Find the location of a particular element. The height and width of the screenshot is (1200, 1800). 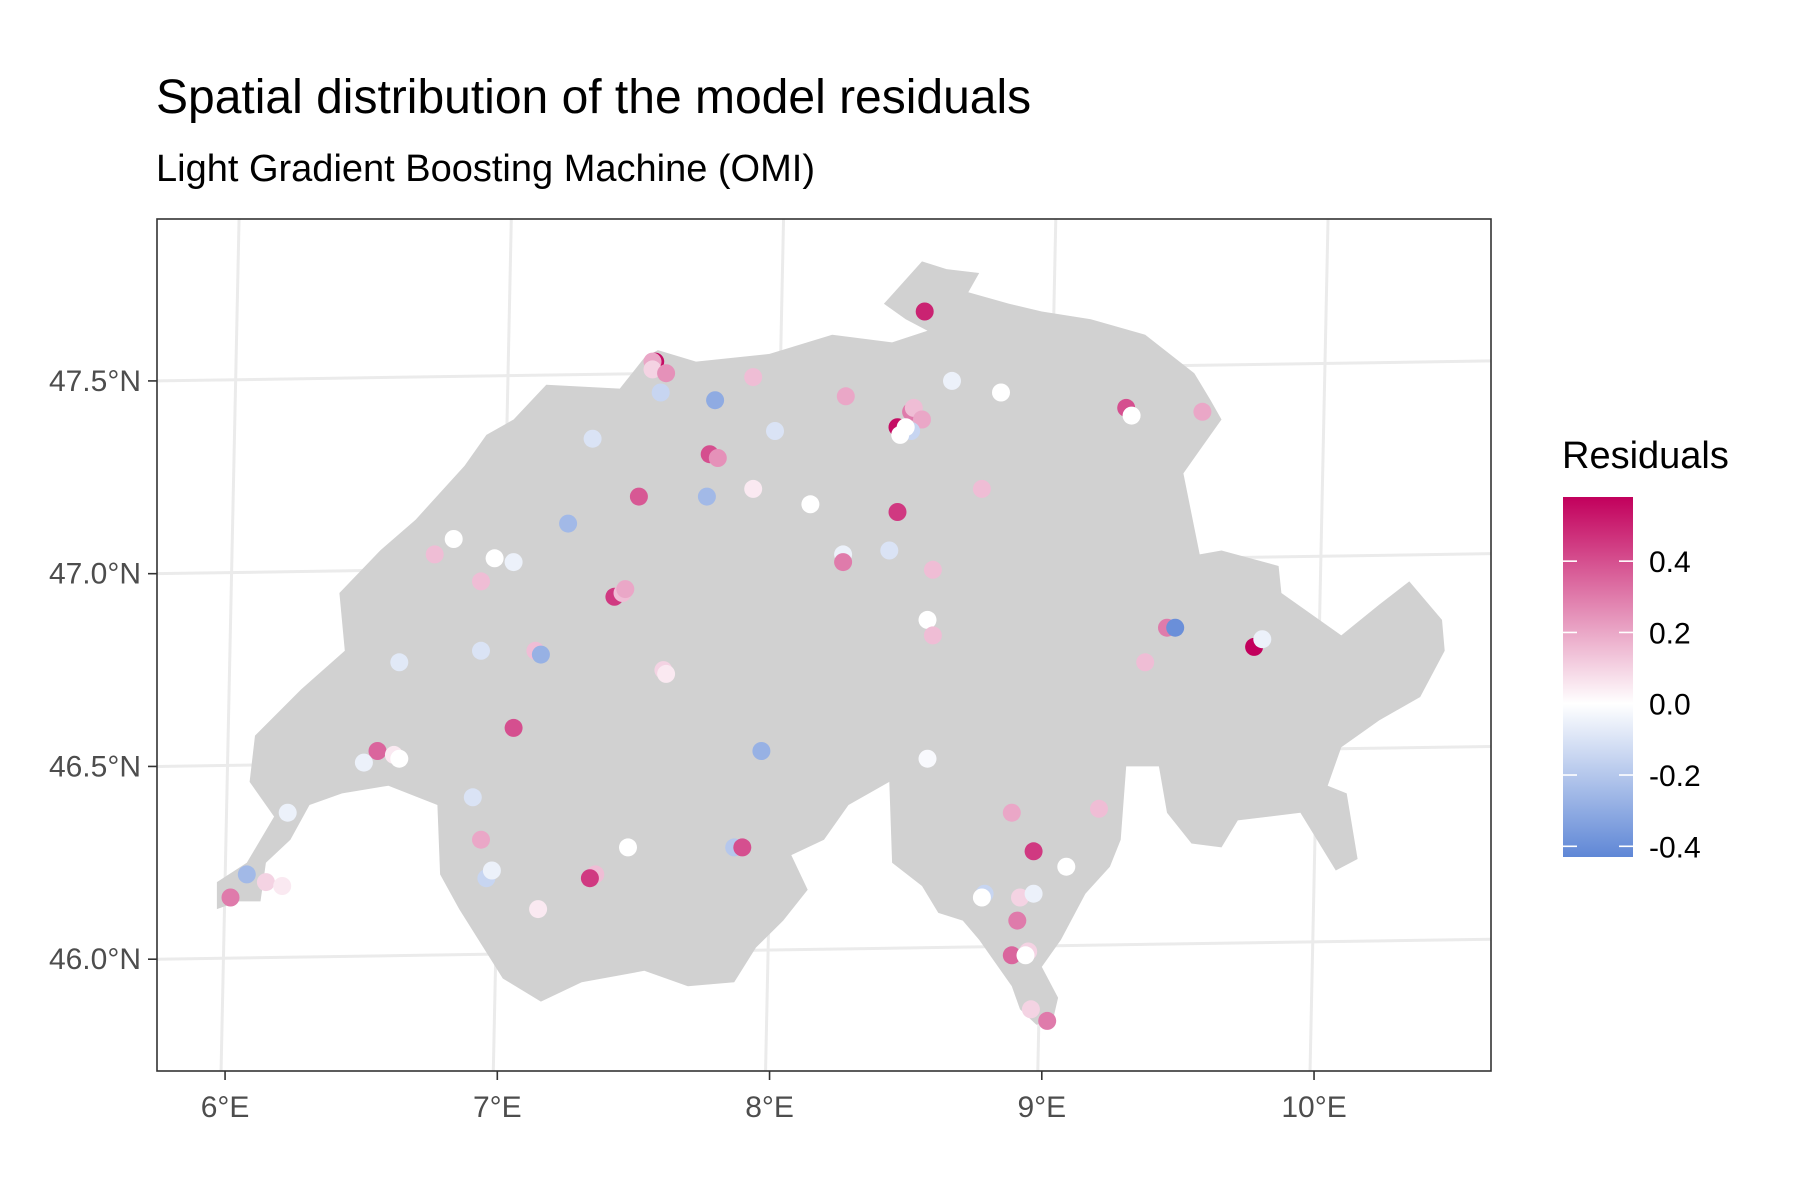

y-tick-label: 46.0°N is located at coordinates (95, 959).